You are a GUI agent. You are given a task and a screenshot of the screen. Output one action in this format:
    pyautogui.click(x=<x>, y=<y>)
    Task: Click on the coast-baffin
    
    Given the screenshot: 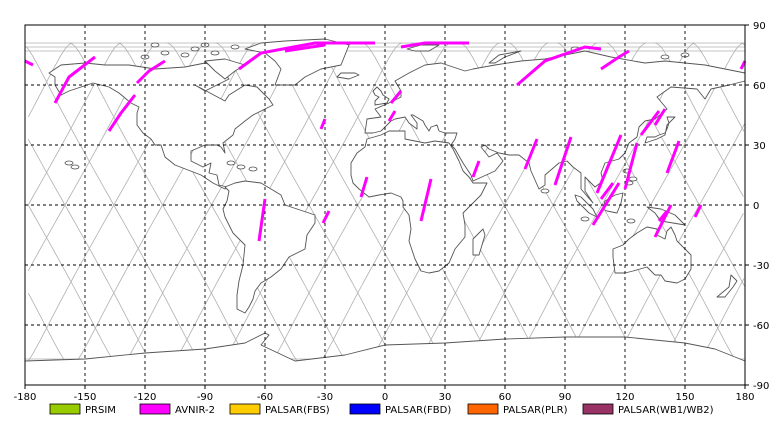 What is the action you would take?
    pyautogui.click(x=225, y=69)
    